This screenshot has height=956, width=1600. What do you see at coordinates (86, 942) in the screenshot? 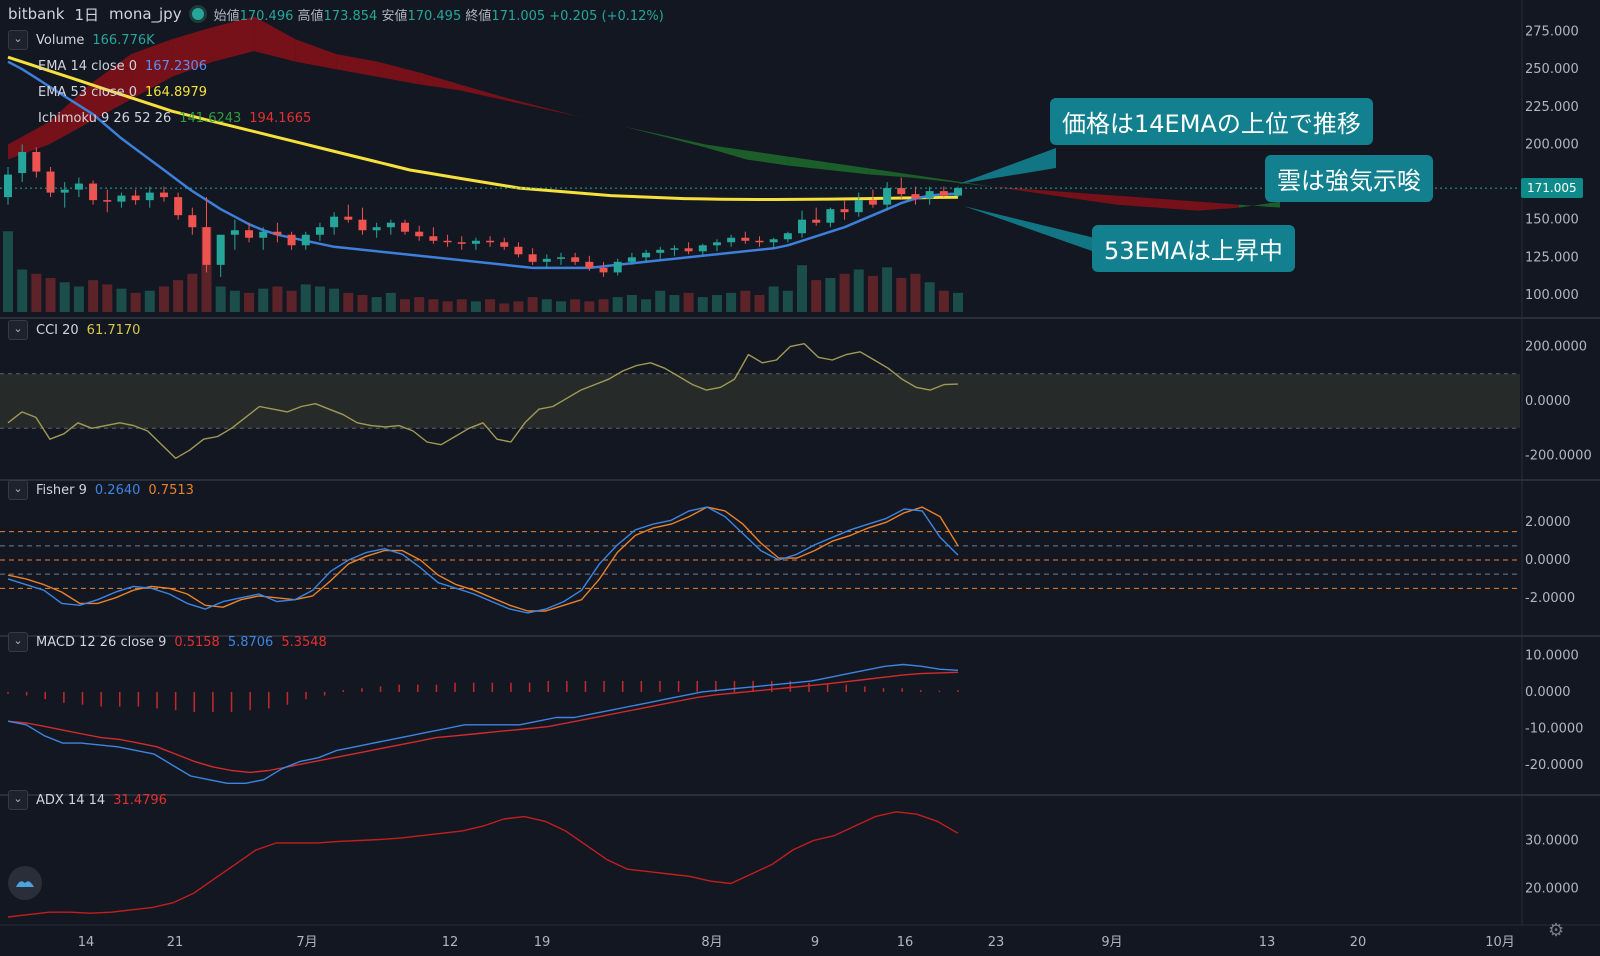
I see `time-axis-tick: 14` at bounding box center [86, 942].